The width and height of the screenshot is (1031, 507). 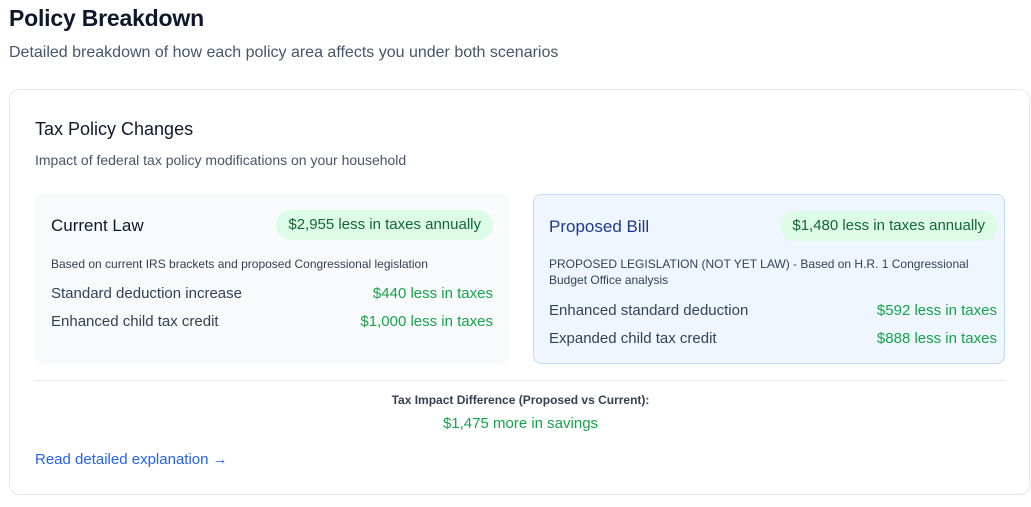 I want to click on row-label: Expanded child tax credit, so click(x=633, y=338).